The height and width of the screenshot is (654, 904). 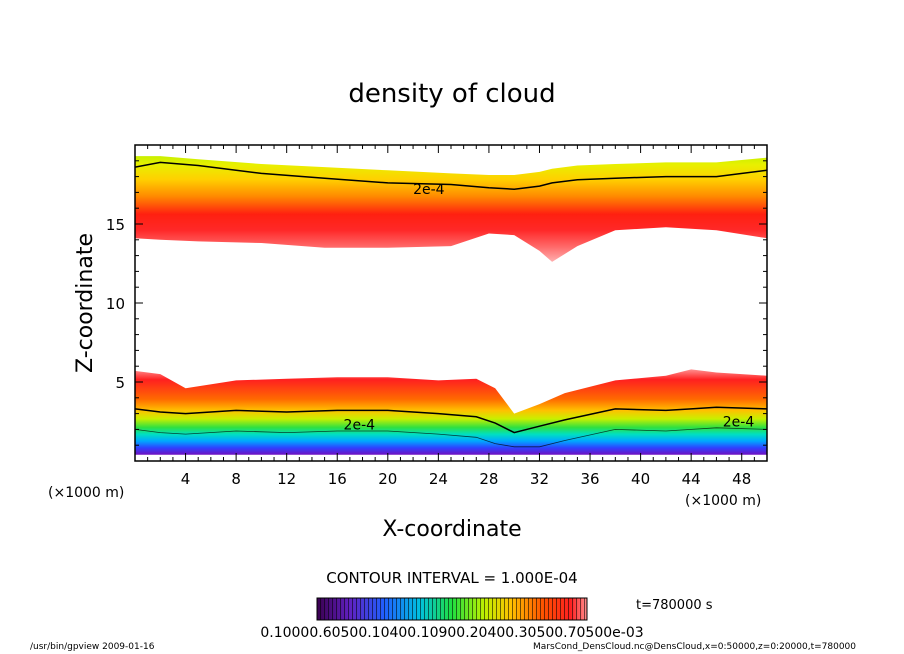 What do you see at coordinates (640, 479) in the screenshot?
I see `x-tick-label: 40` at bounding box center [640, 479].